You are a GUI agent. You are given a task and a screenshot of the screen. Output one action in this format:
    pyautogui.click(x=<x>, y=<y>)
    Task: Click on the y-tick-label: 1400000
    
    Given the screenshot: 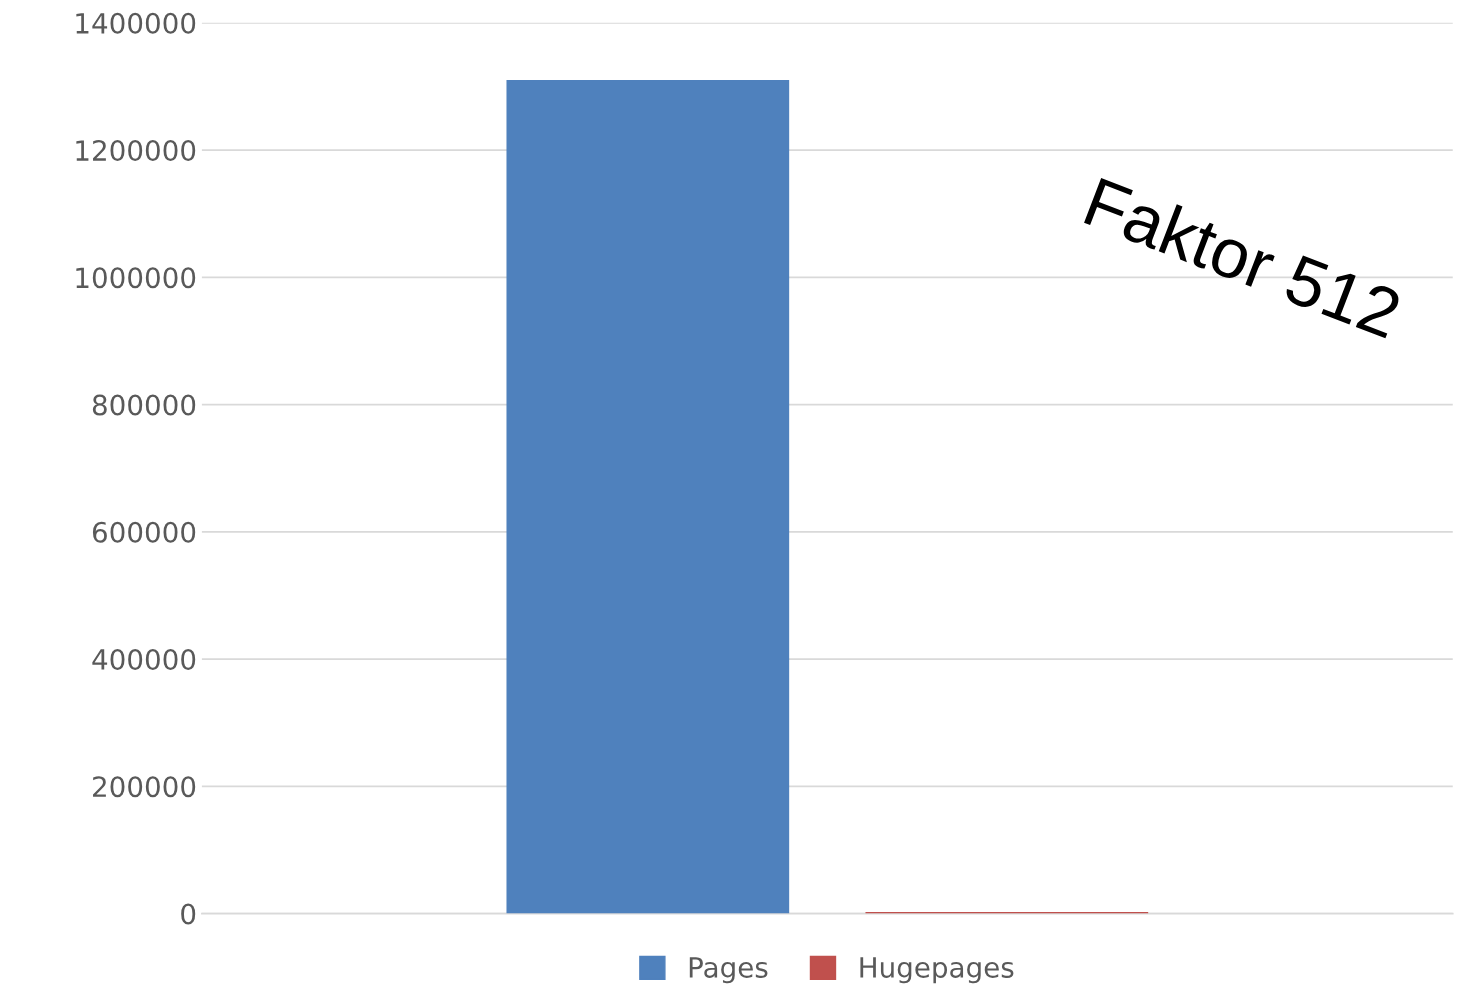 What is the action you would take?
    pyautogui.click(x=136, y=23)
    